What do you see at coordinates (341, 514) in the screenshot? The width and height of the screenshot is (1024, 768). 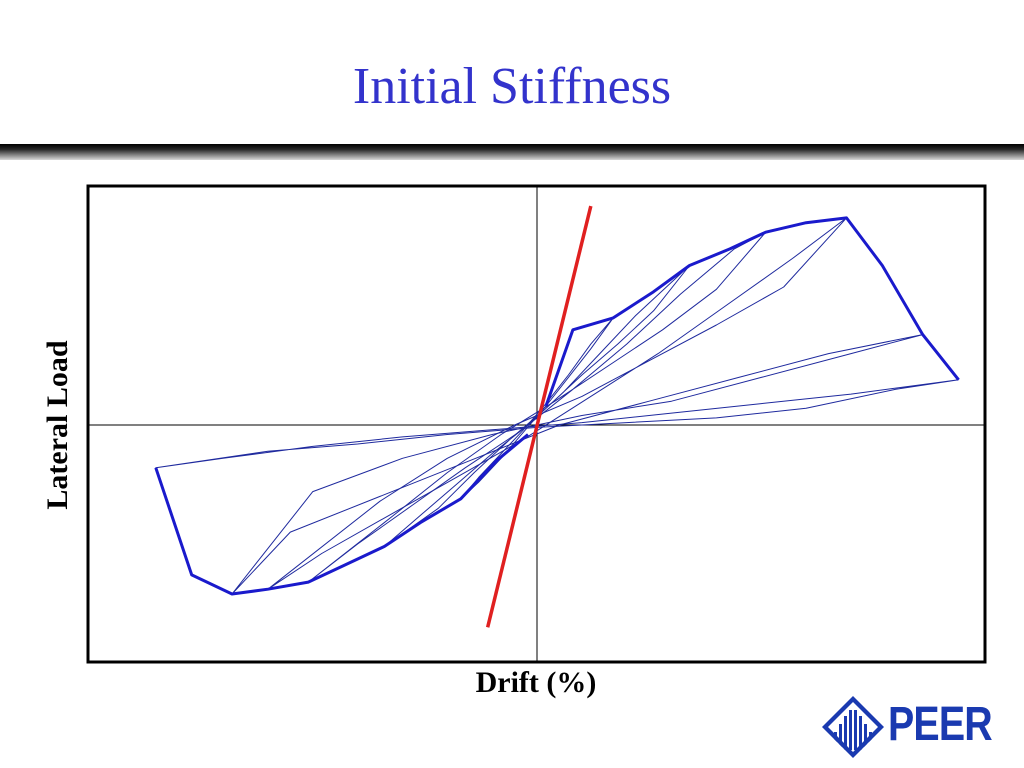 I see `envelope-negative-curve` at bounding box center [341, 514].